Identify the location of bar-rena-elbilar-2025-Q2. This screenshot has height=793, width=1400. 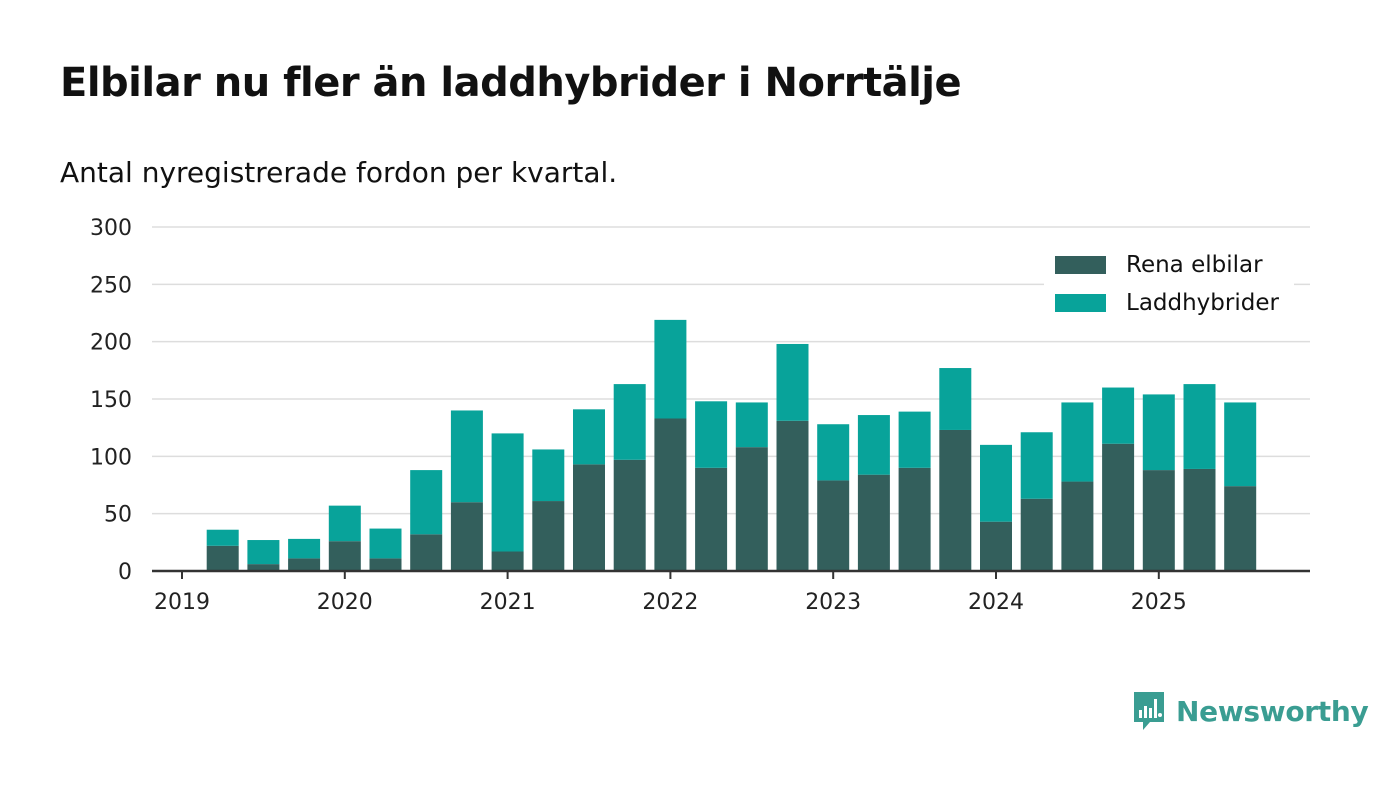
(1199, 519).